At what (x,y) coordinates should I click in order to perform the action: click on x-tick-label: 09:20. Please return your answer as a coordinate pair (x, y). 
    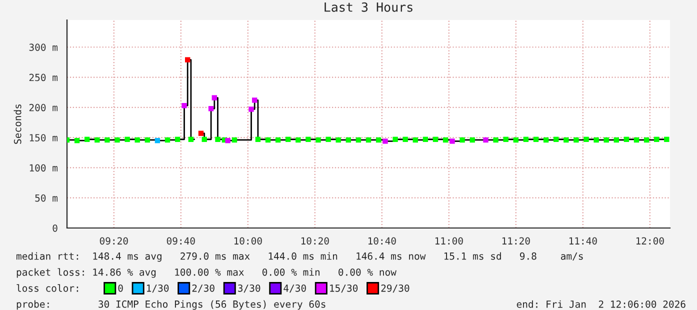
    Looking at the image, I should click on (114, 241).